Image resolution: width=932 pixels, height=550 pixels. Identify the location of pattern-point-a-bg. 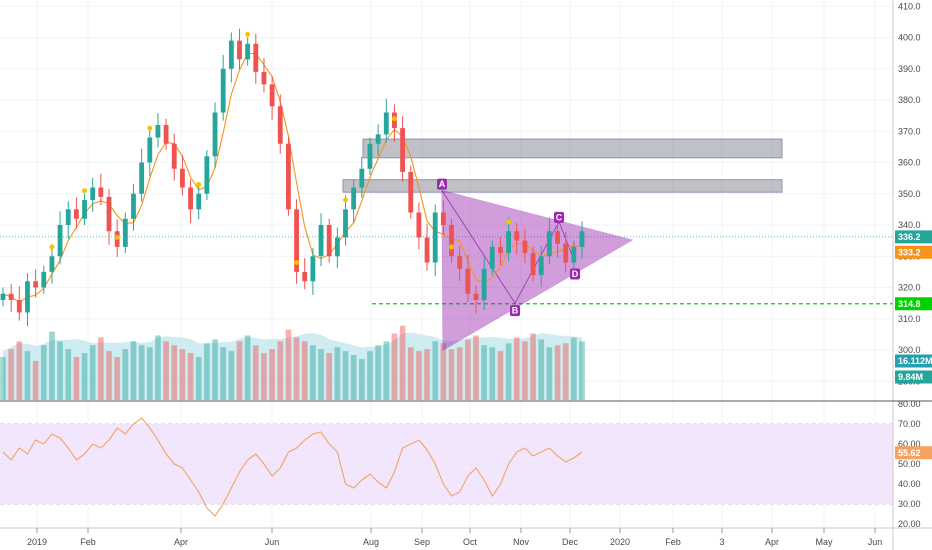
(442, 184).